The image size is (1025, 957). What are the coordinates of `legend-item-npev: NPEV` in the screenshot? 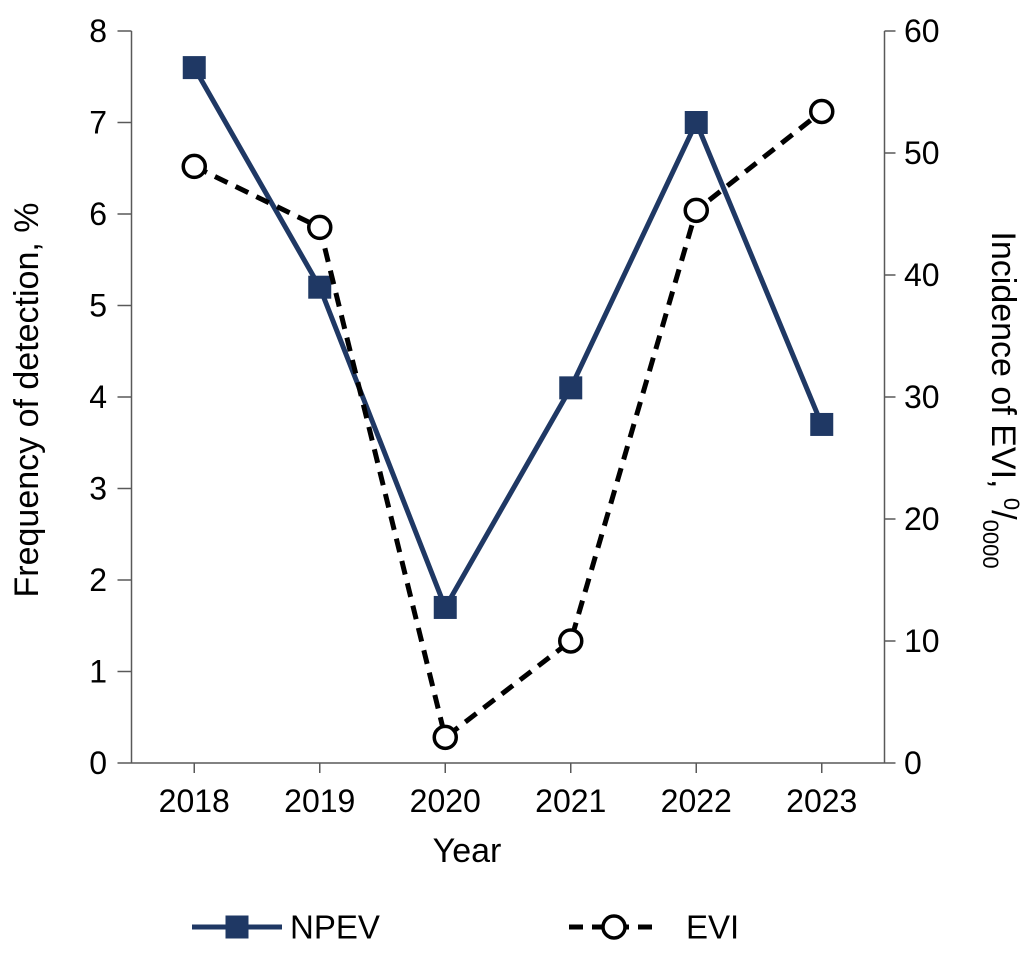 It's located at (286, 927).